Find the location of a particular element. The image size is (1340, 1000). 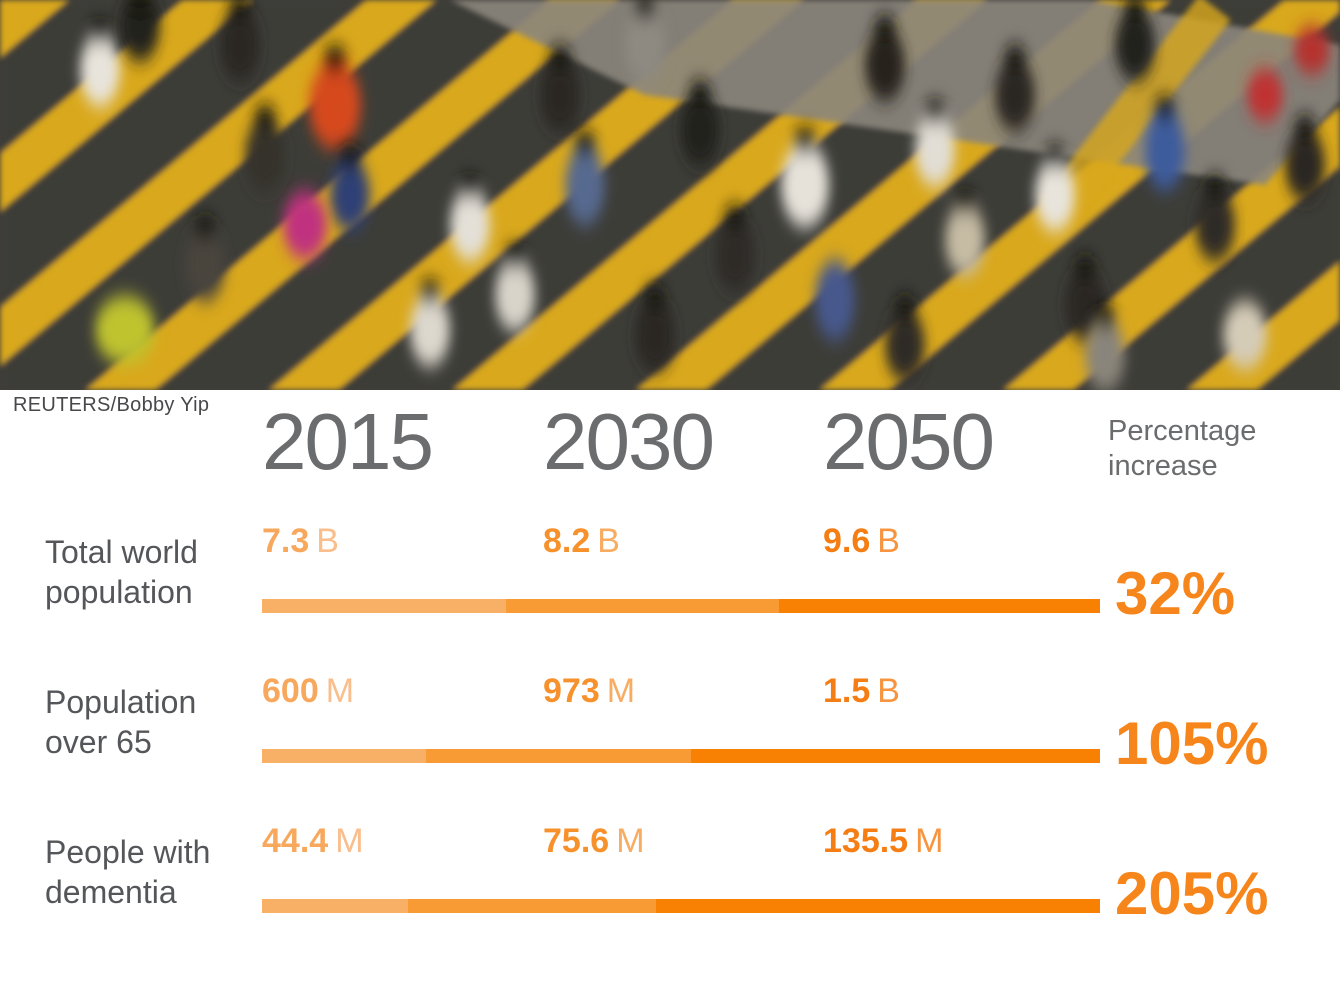

value-2050: 135.5 M is located at coordinates (883, 841).